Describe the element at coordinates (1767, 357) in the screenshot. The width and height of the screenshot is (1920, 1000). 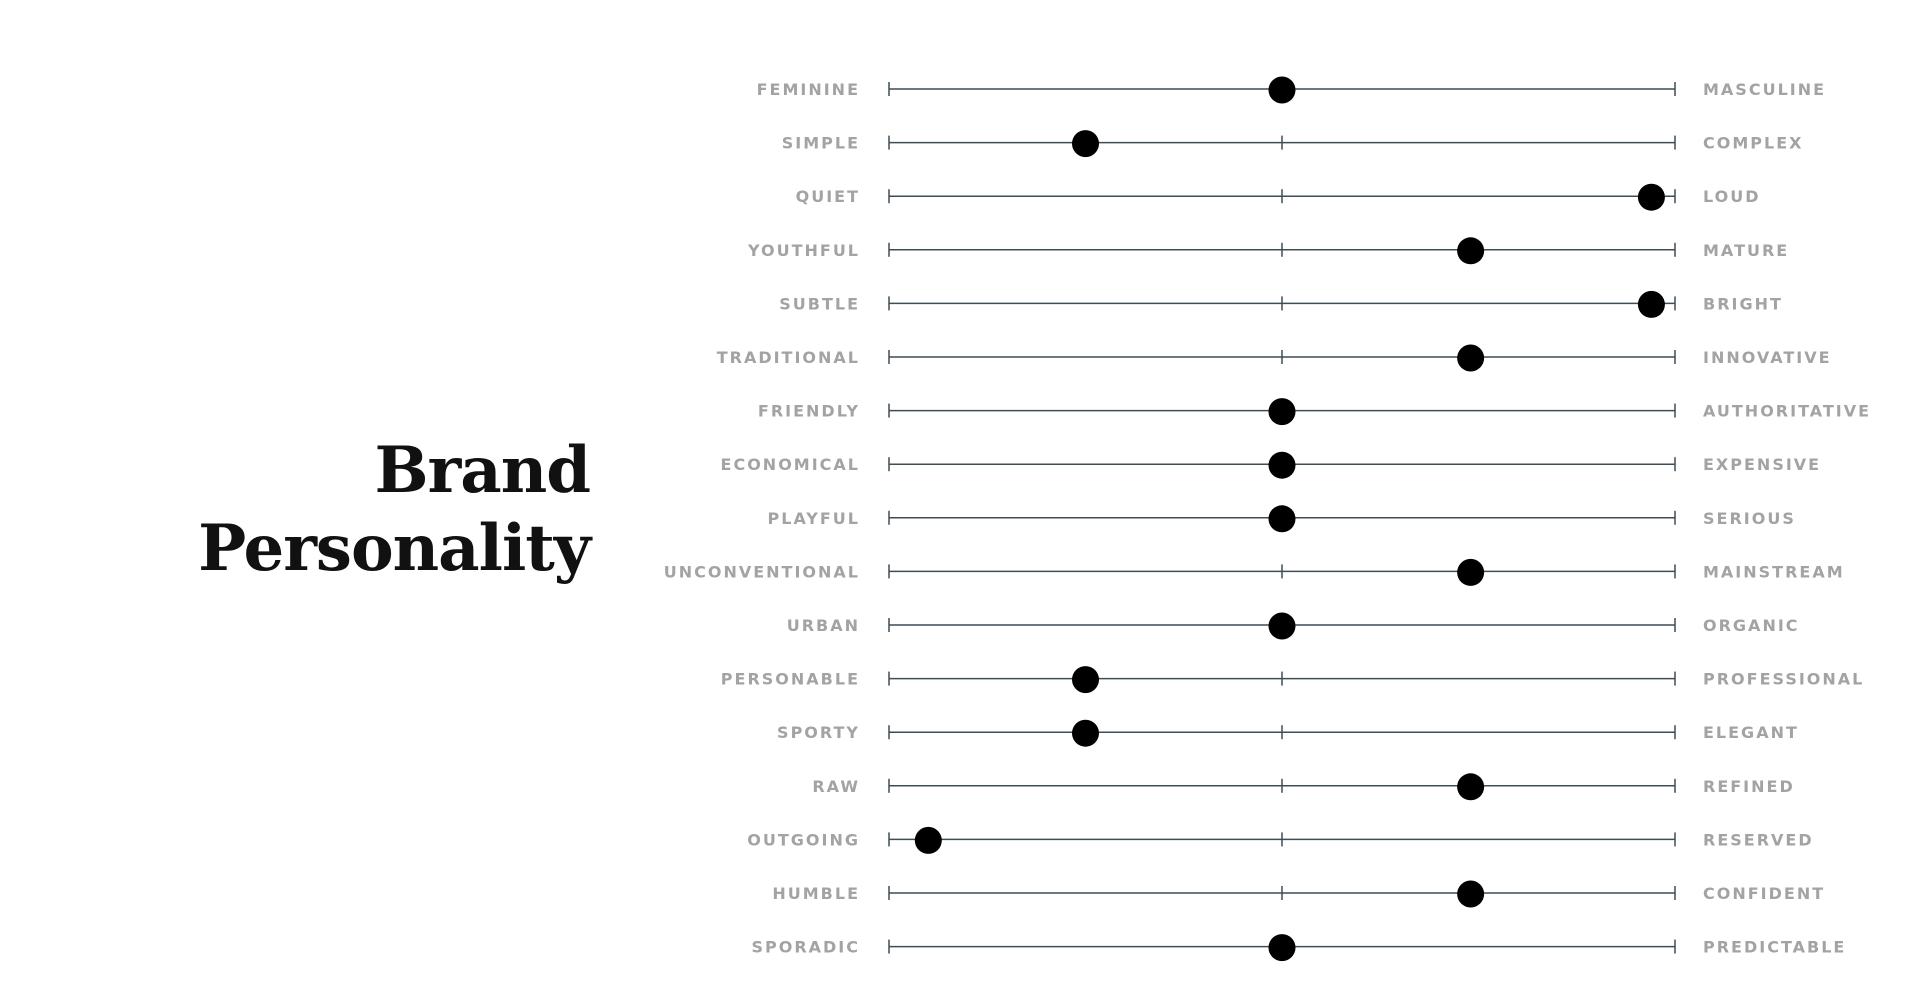
I see `trait-right-label: INNOVATIVE` at that location.